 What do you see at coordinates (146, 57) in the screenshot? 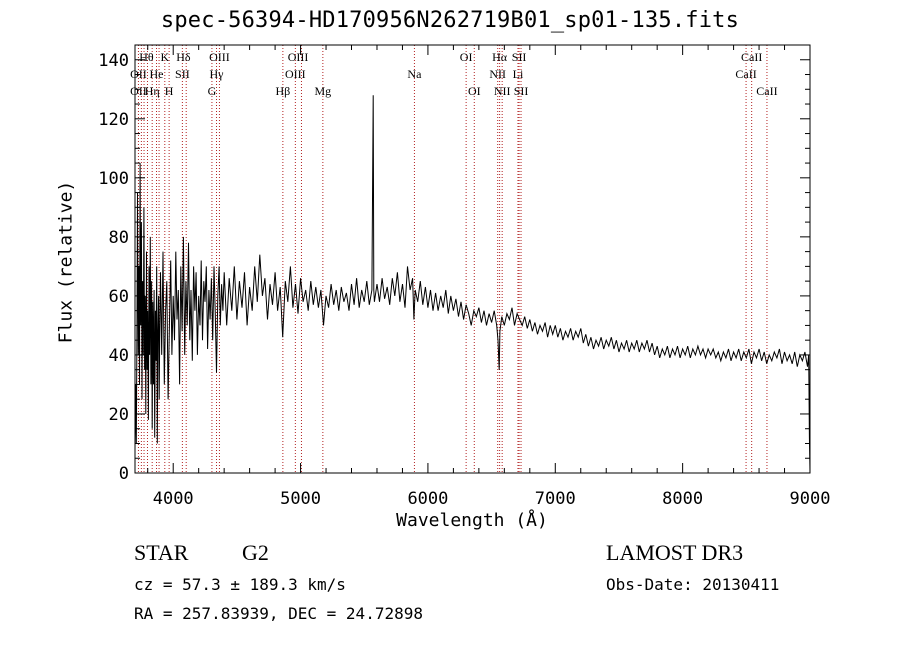
I see `line-label: Hθ` at bounding box center [146, 57].